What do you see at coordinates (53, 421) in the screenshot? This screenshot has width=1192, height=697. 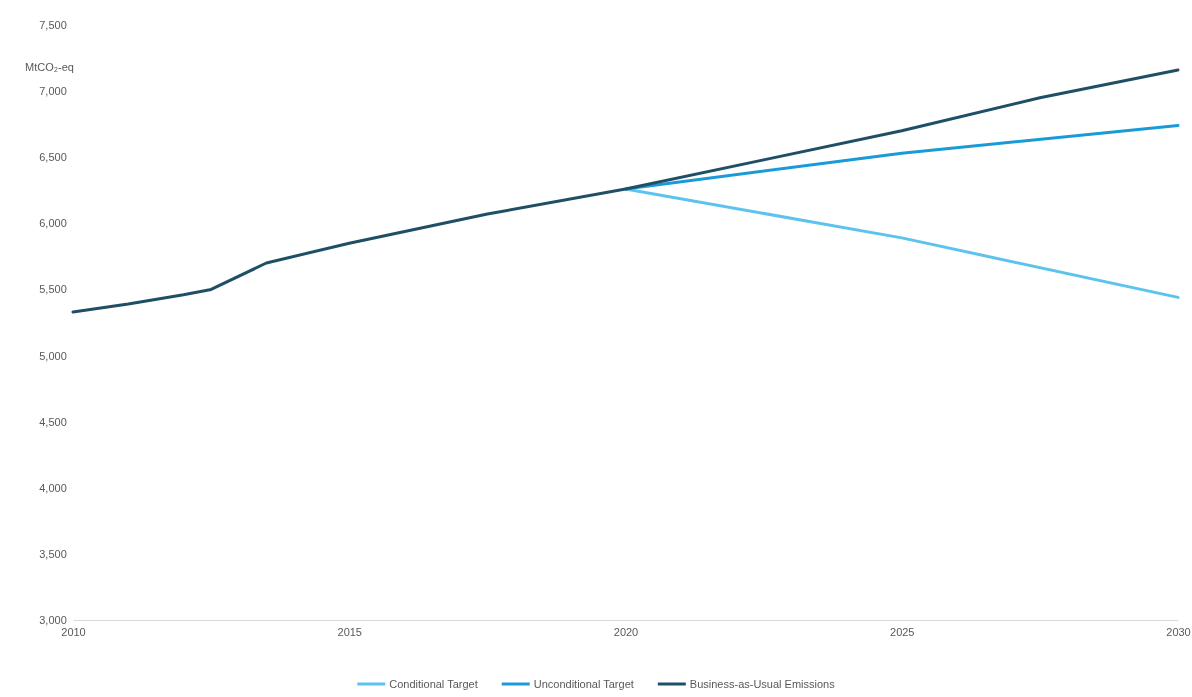 I see `y-tick-label: 4,500` at bounding box center [53, 421].